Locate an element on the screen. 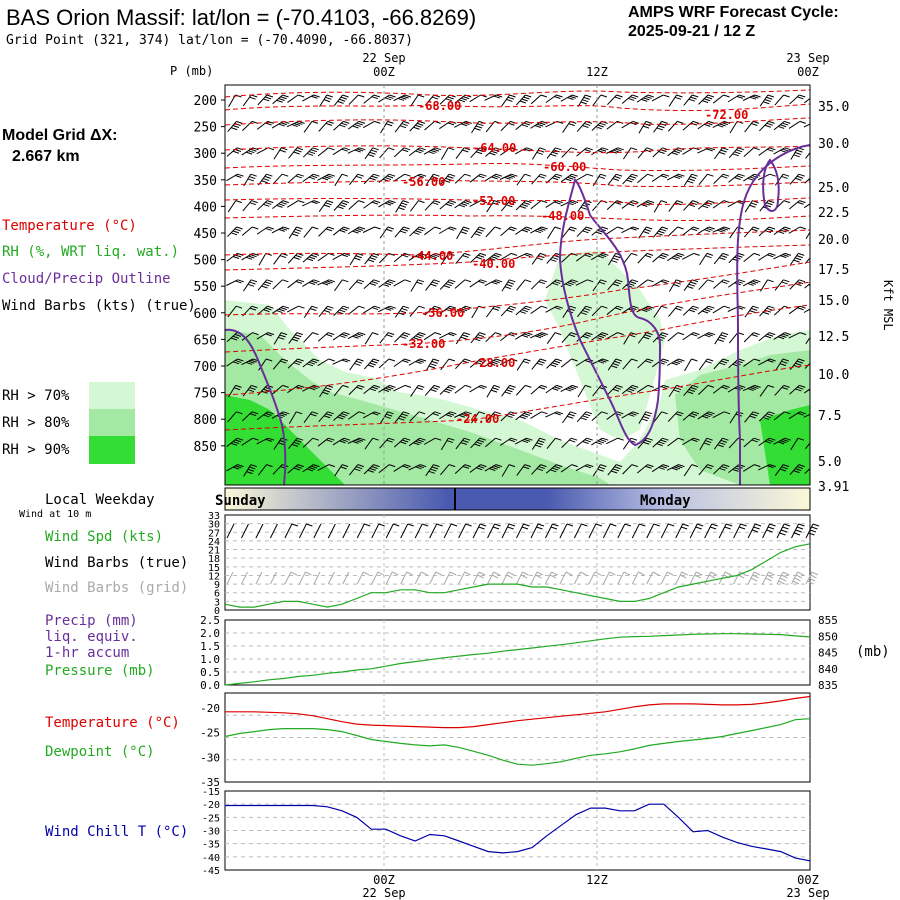  wind-speed-tick: 18 is located at coordinates (214, 559).